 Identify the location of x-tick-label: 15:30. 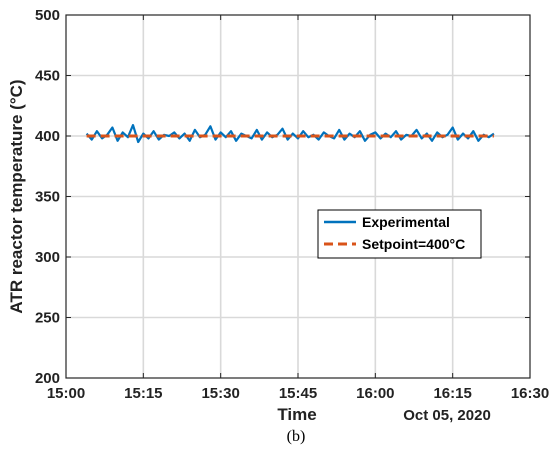
(220, 393).